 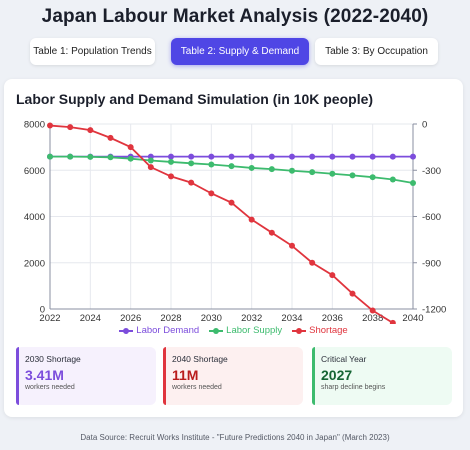 What do you see at coordinates (412, 318) in the screenshot?
I see `x-tick-label: 2040` at bounding box center [412, 318].